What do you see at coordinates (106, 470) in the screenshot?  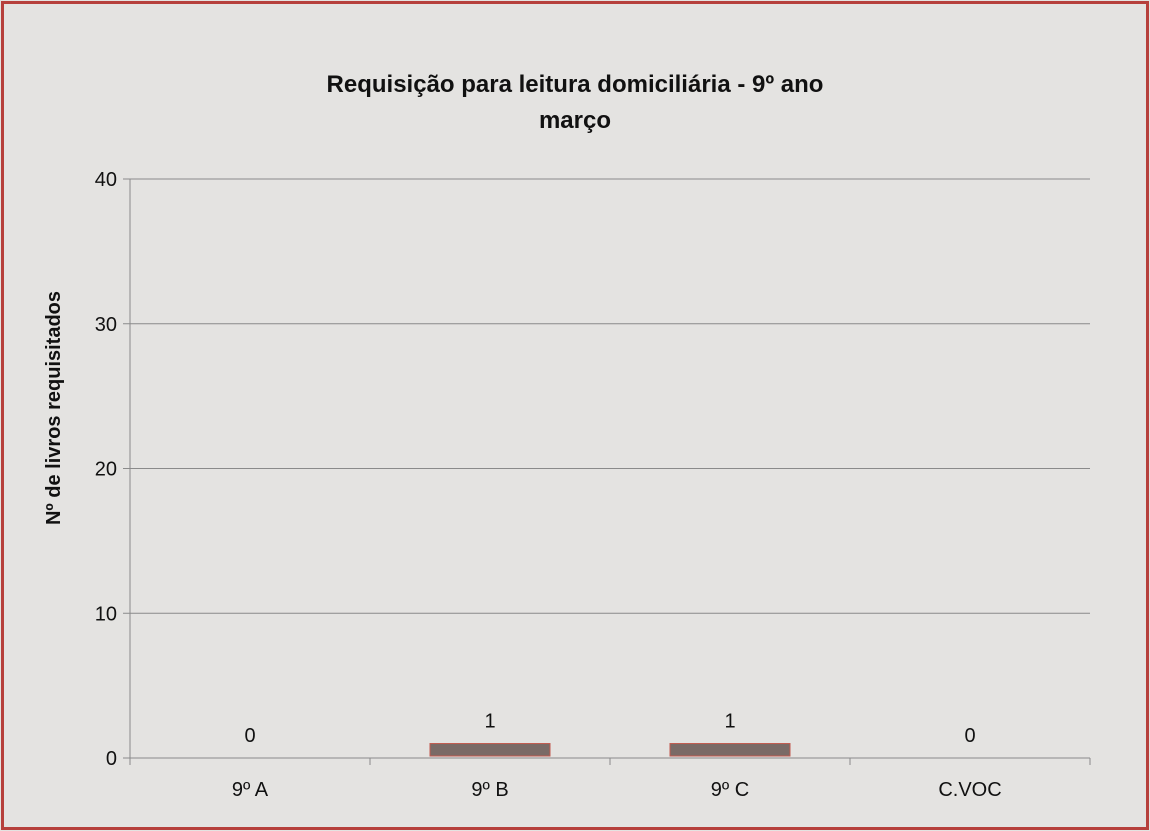 I see `y-tick-label: 20` at bounding box center [106, 470].